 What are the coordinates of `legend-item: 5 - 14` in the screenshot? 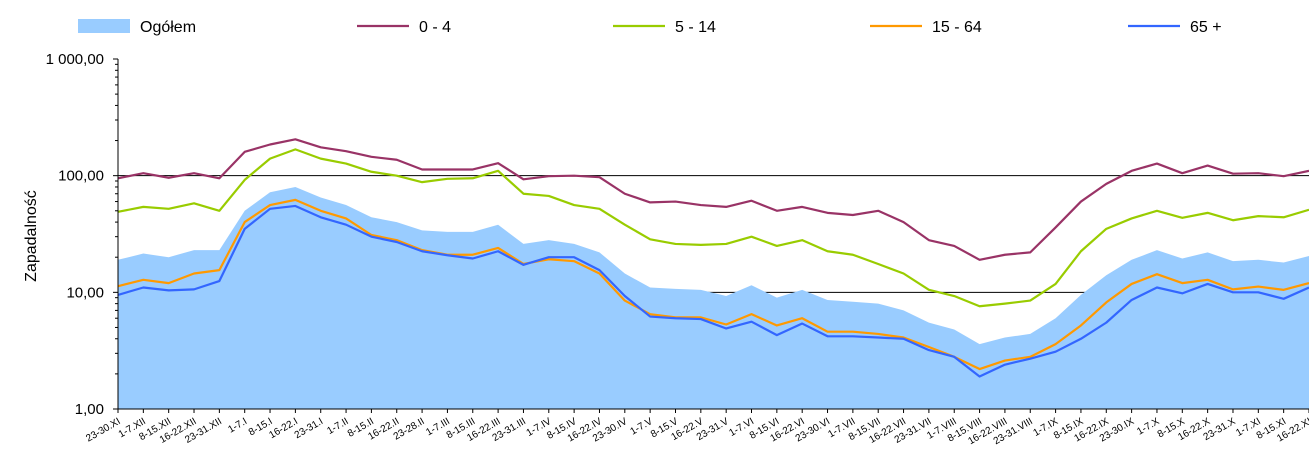 It's located at (664, 27).